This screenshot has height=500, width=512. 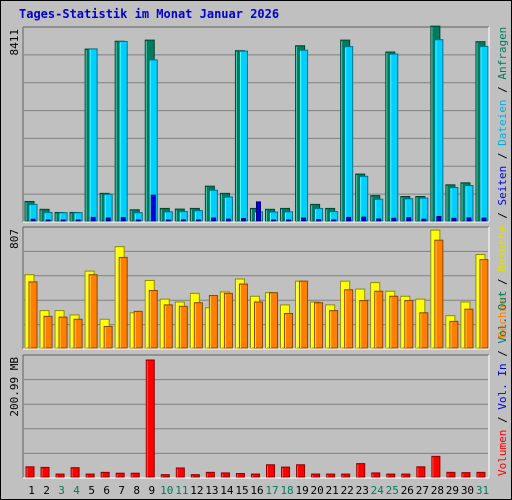 What do you see at coordinates (502, 123) in the screenshot?
I see `legend-entry-dateien: Dateien` at bounding box center [502, 123].